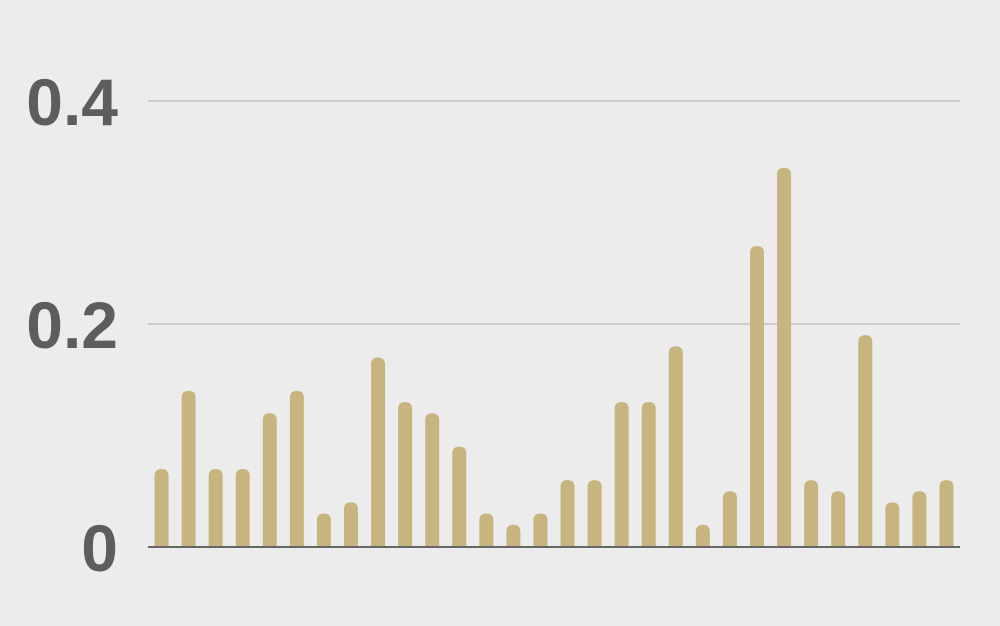 This screenshot has width=1000, height=626. Describe the element at coordinates (72, 325) in the screenshot. I see `y-tick-label: 0.2` at that location.